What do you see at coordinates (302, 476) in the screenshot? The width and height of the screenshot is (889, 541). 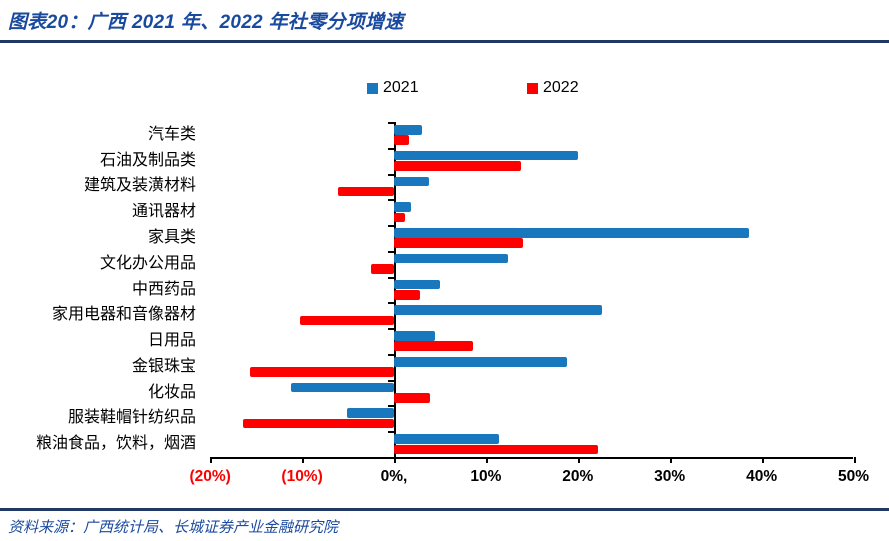 I see `x-tick-label: (10%)` at bounding box center [302, 476].